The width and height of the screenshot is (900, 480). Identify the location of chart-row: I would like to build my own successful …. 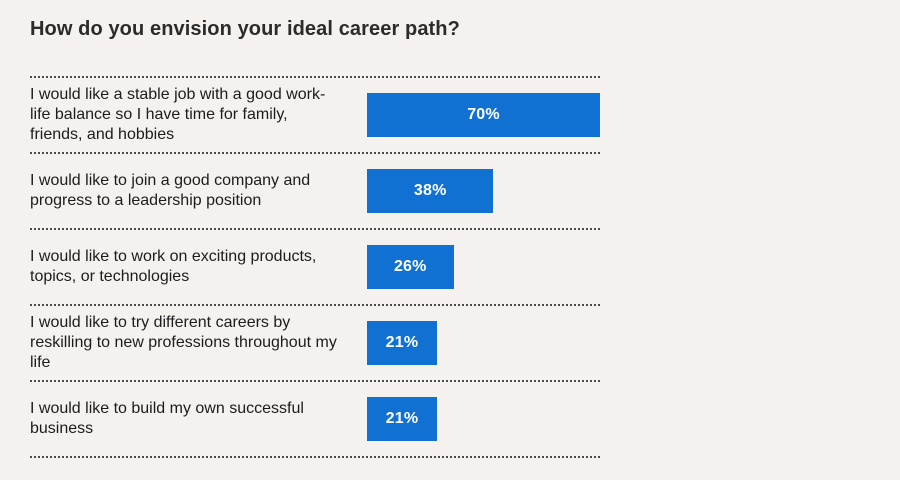
(315, 418).